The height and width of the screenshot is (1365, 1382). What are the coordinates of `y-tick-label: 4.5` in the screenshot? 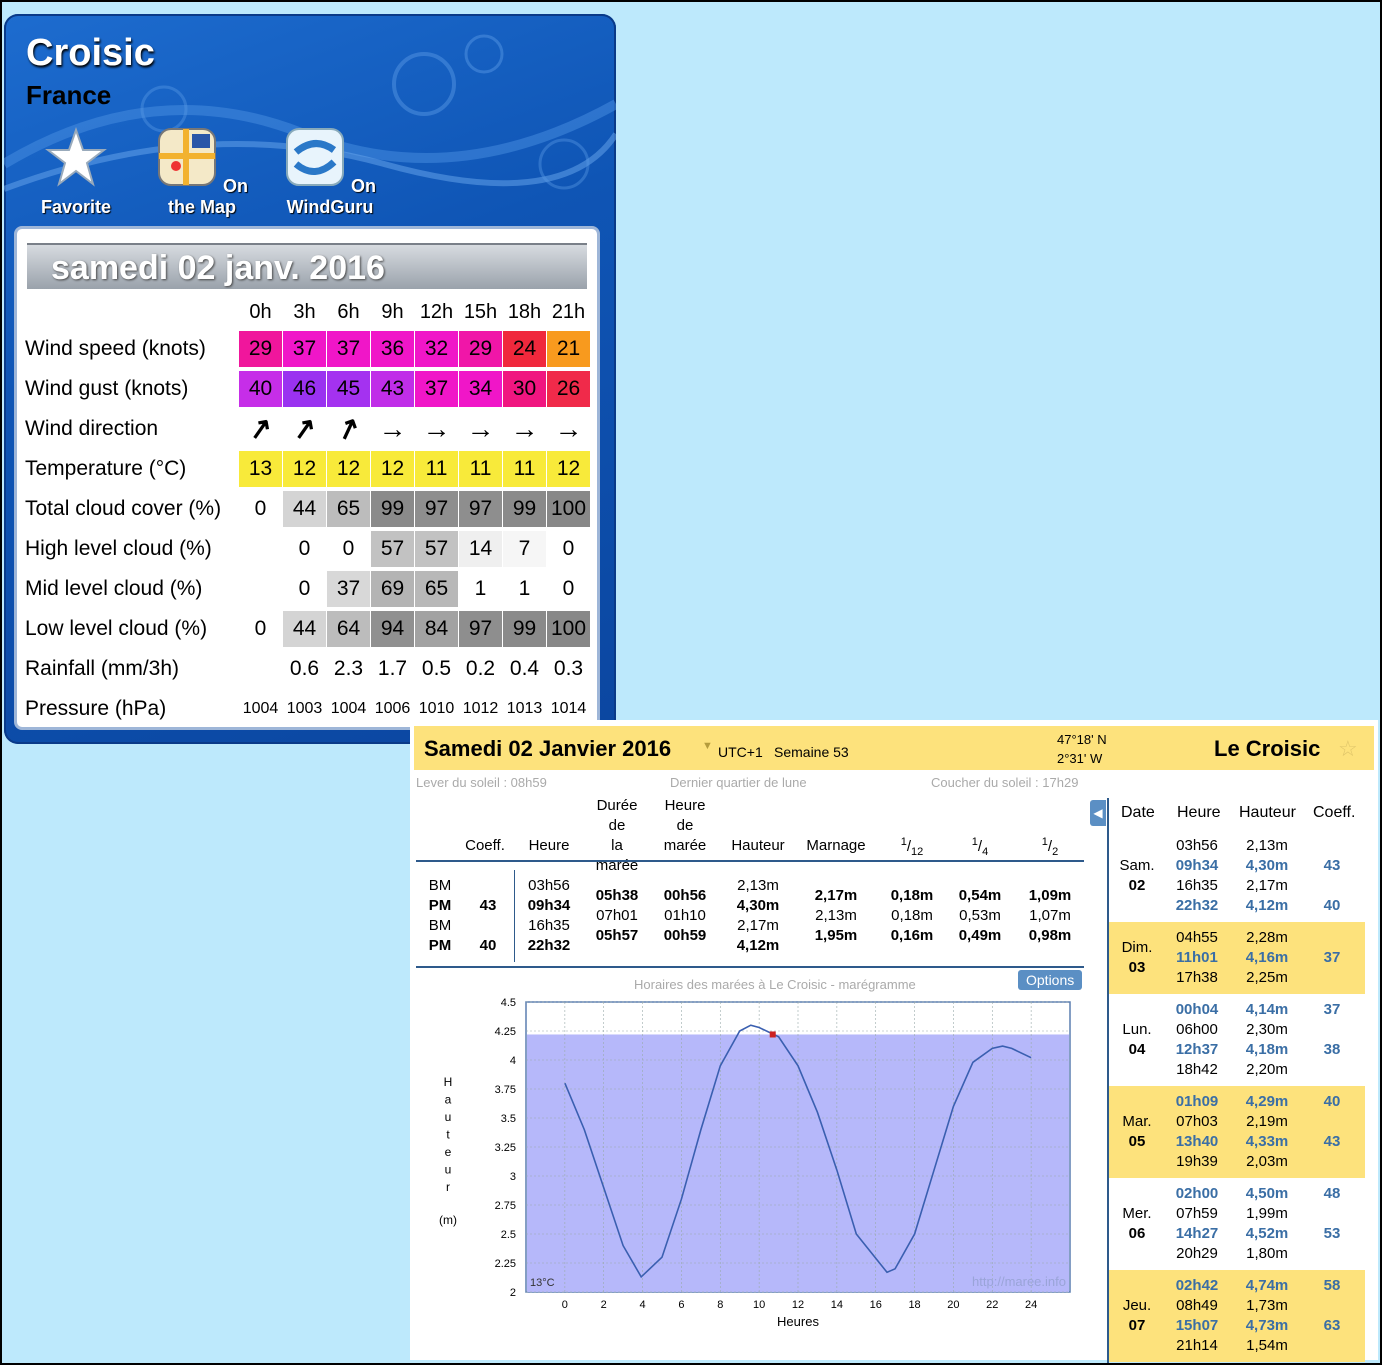 It's located at (508, 1003).